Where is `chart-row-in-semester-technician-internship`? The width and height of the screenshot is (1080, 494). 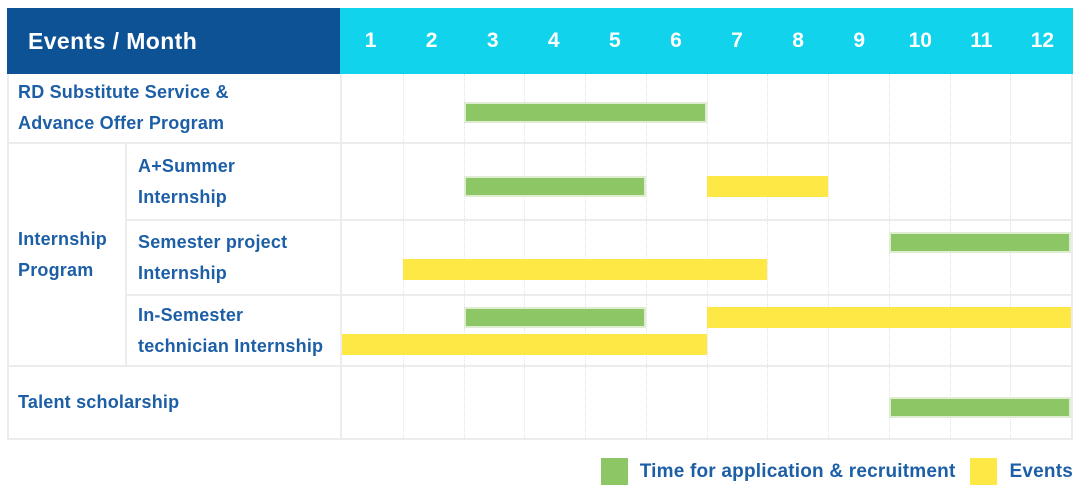 chart-row-in-semester-technician-internship is located at coordinates (706, 331).